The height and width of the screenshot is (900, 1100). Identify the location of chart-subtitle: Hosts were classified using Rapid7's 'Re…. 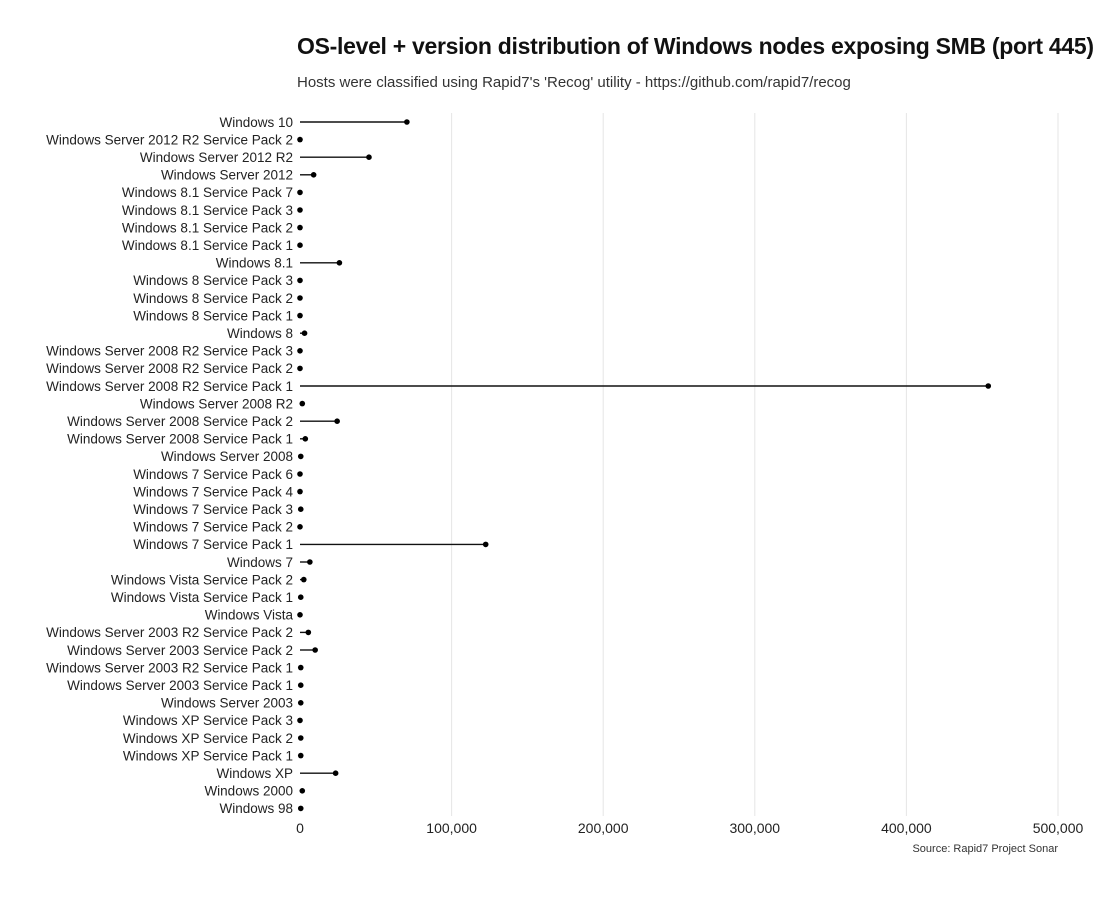
(574, 82).